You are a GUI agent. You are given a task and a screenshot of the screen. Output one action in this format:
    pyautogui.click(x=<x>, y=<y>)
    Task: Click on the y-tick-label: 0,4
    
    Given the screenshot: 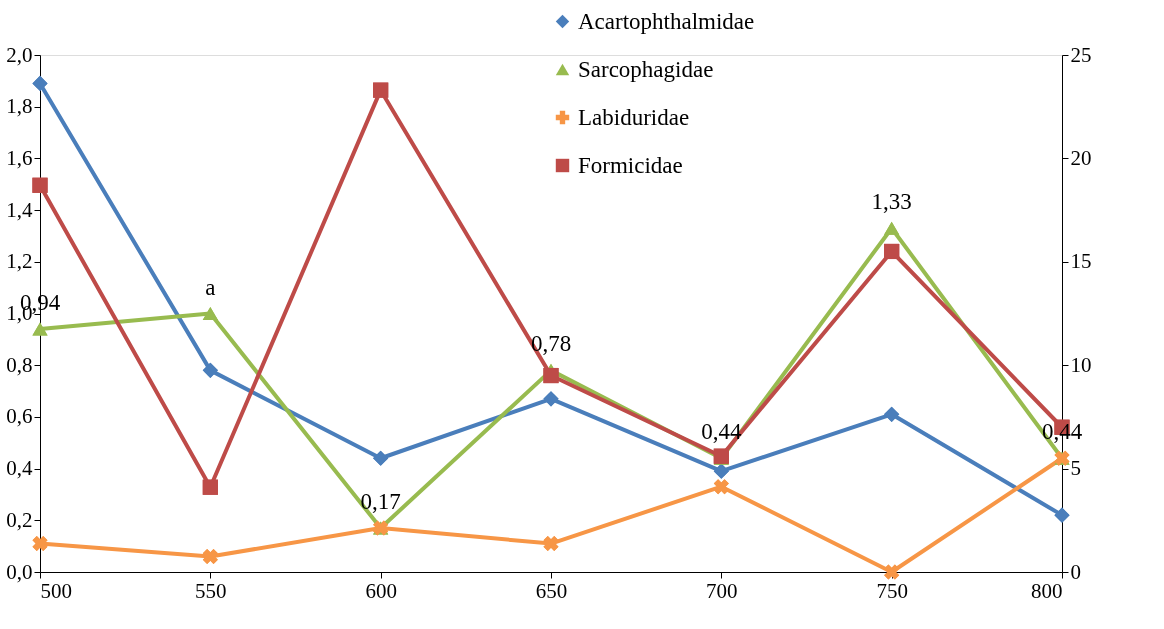 What is the action you would take?
    pyautogui.click(x=19, y=468)
    